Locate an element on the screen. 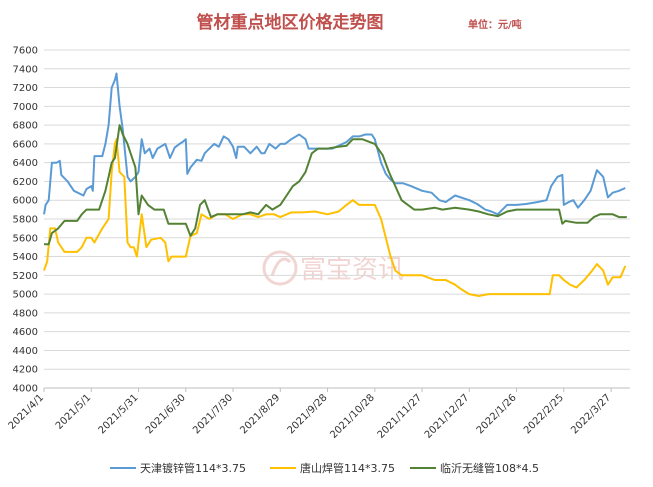 This screenshot has height=487, width=653. x-tick-label: 2022/3/27 is located at coordinates (591, 414).